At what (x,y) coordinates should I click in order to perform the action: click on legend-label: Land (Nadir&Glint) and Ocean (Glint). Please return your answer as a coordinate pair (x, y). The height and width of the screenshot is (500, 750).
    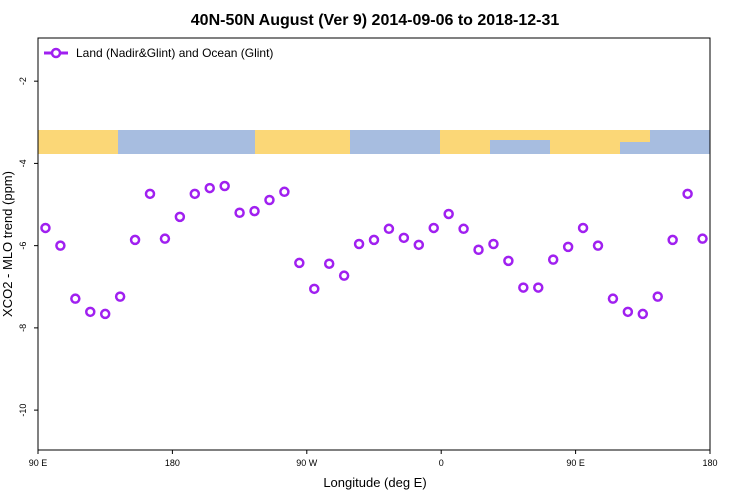
    Looking at the image, I should click on (174, 53).